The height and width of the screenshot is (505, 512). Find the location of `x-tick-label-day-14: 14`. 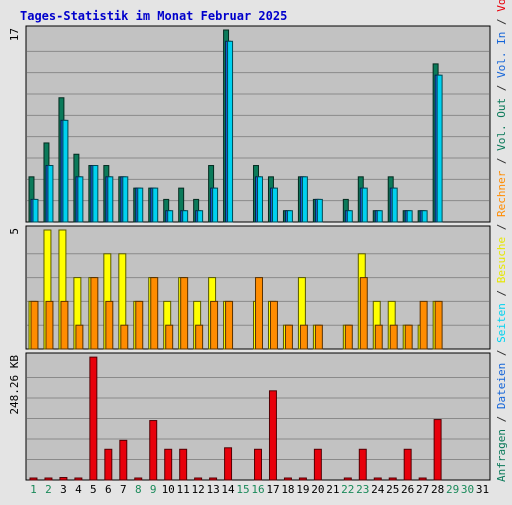

x-tick-label-day-14: 14 is located at coordinates (228, 489).